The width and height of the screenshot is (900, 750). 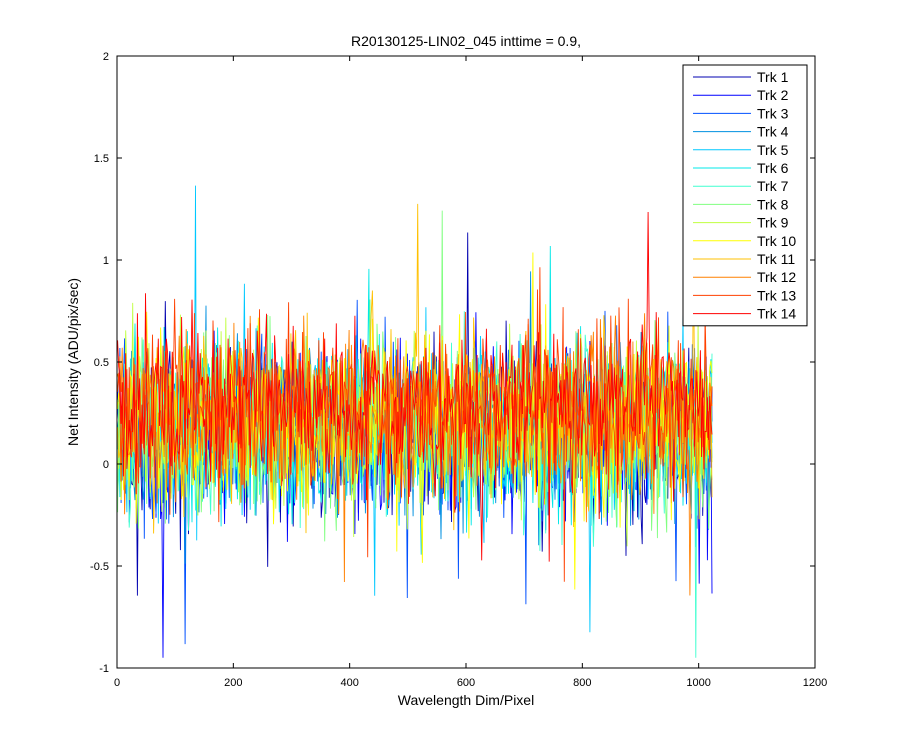 What do you see at coordinates (106, 57) in the screenshot?
I see `y-tick-label: 2` at bounding box center [106, 57].